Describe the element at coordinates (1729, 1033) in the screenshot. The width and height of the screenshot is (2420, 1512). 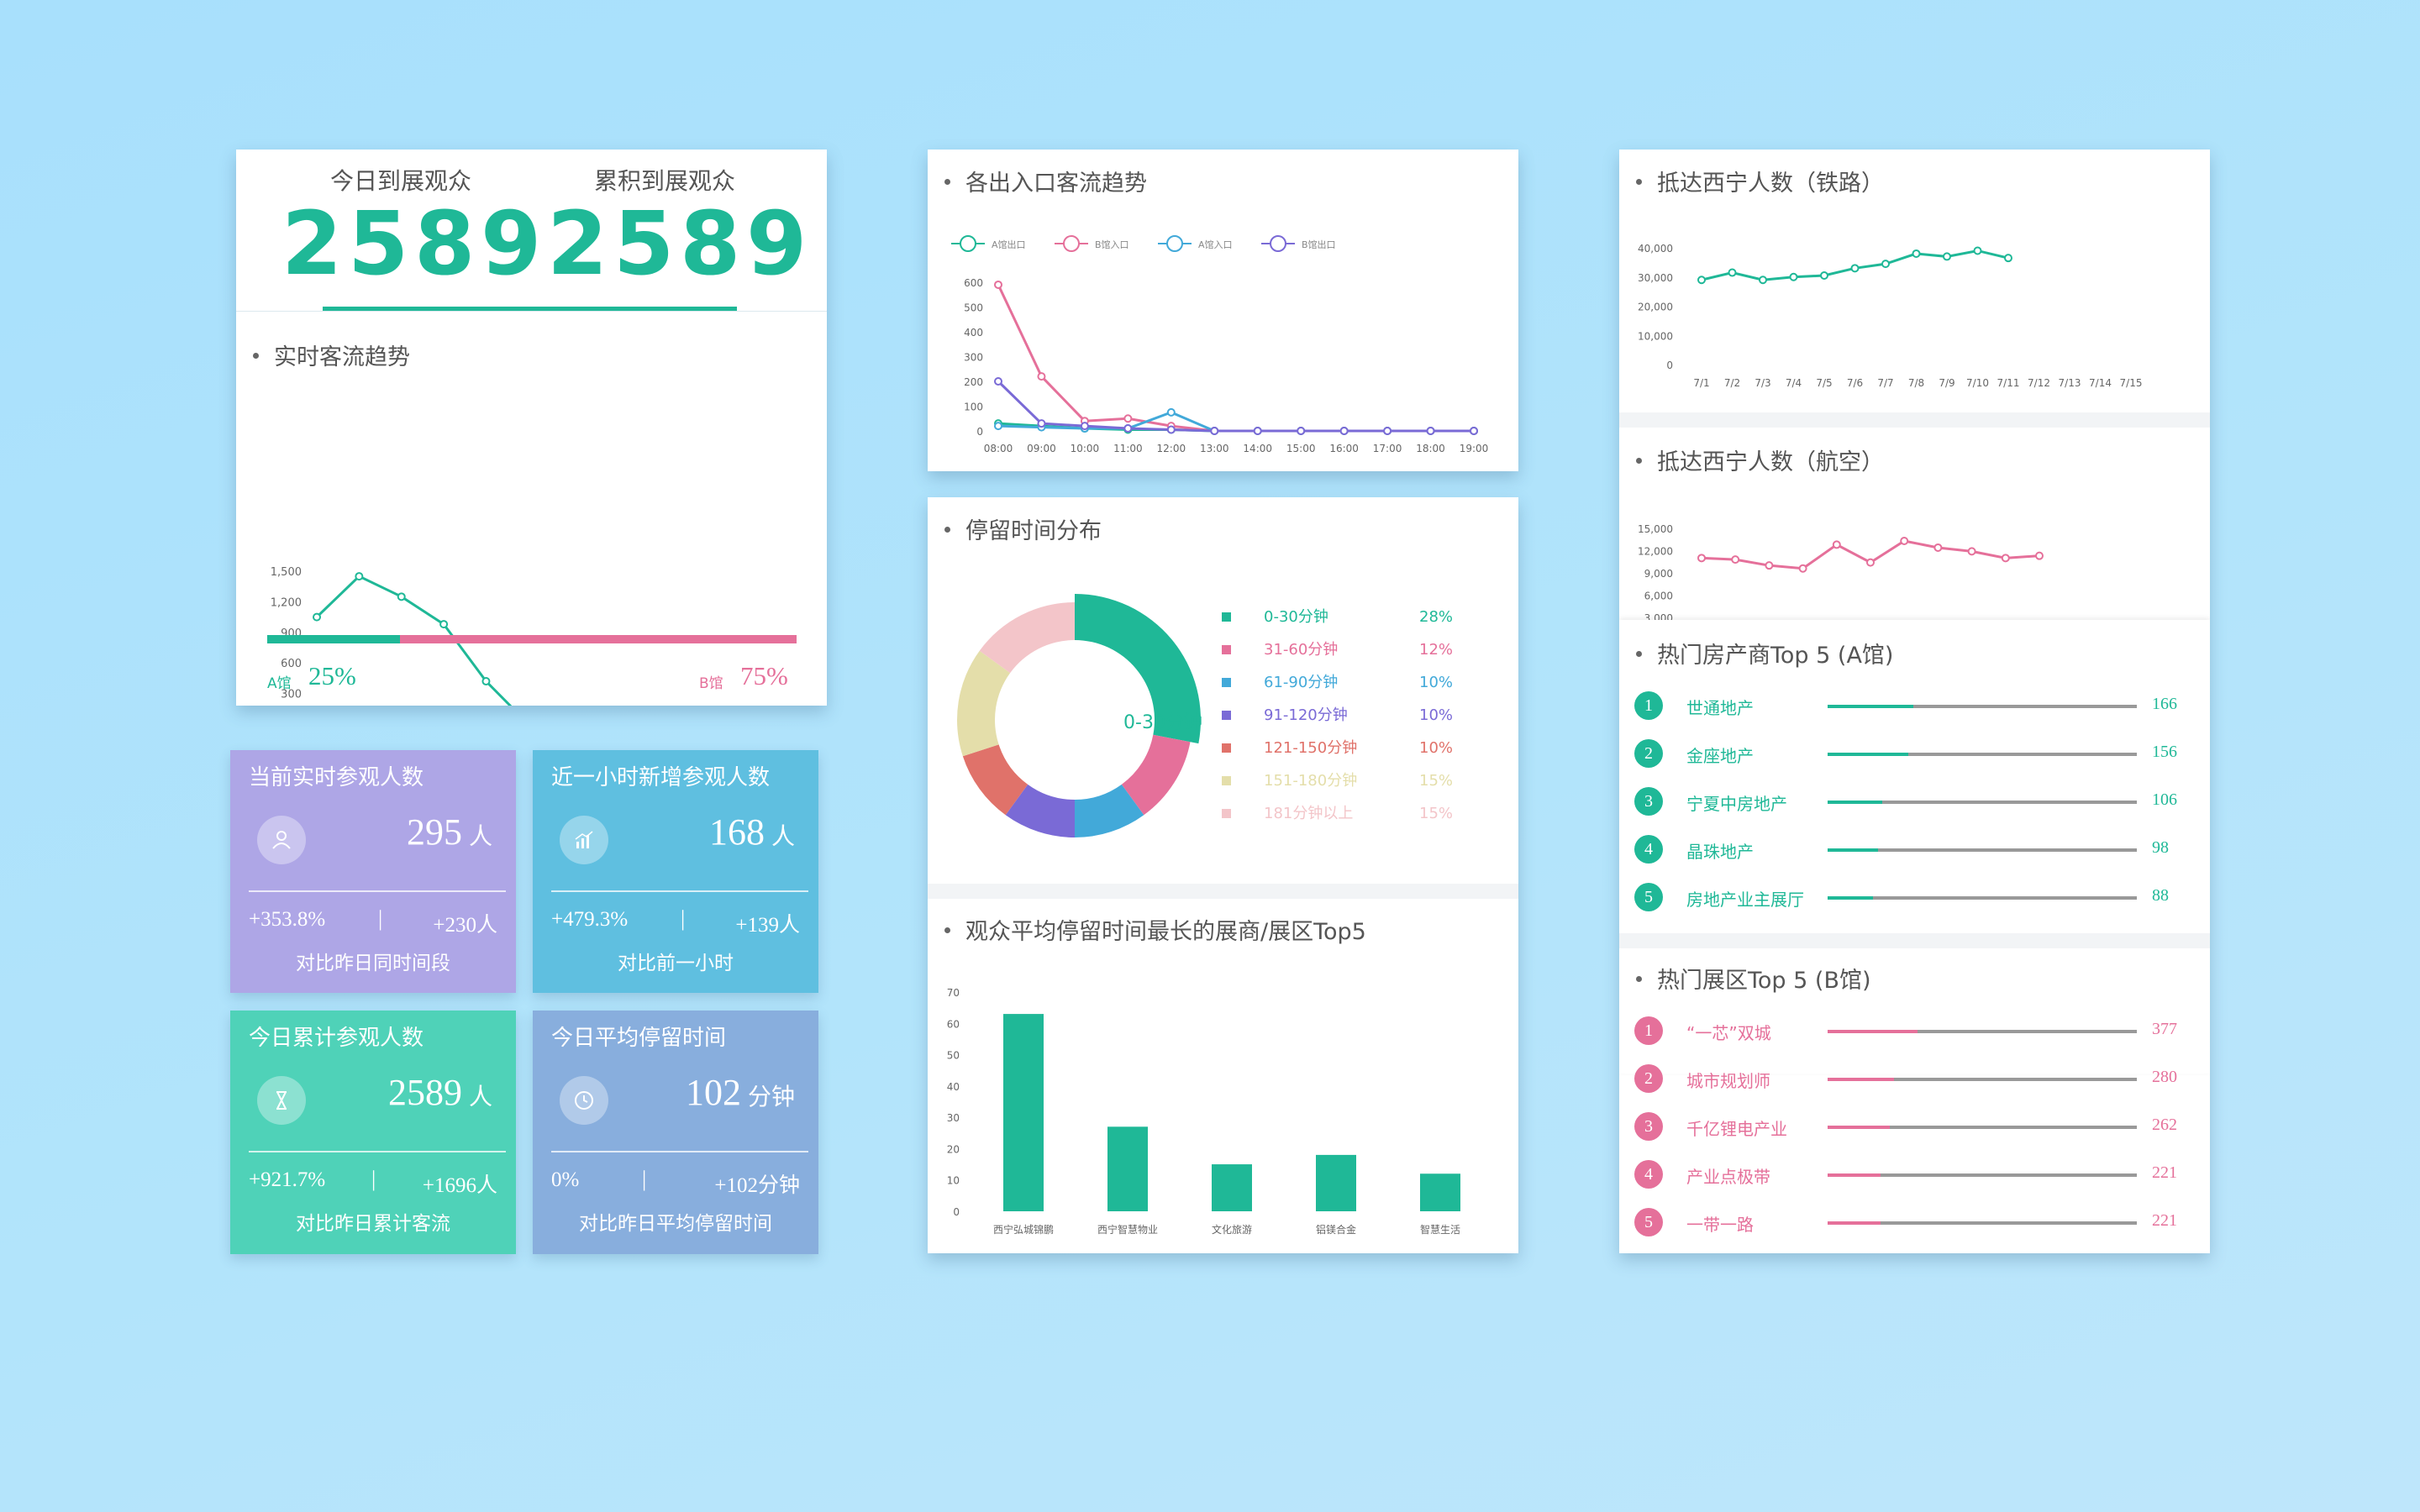
I see `rank-name: “一芯”双城` at that location.